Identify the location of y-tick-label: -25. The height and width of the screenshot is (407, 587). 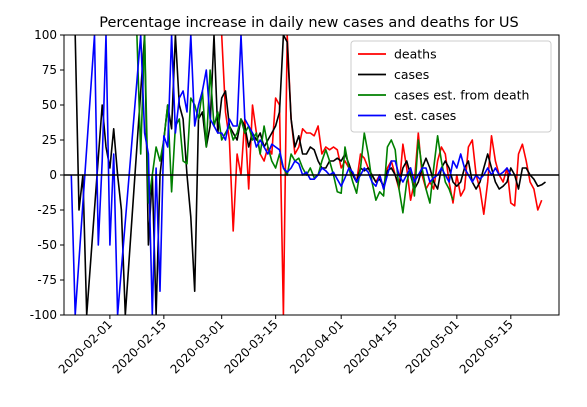
(47, 210).